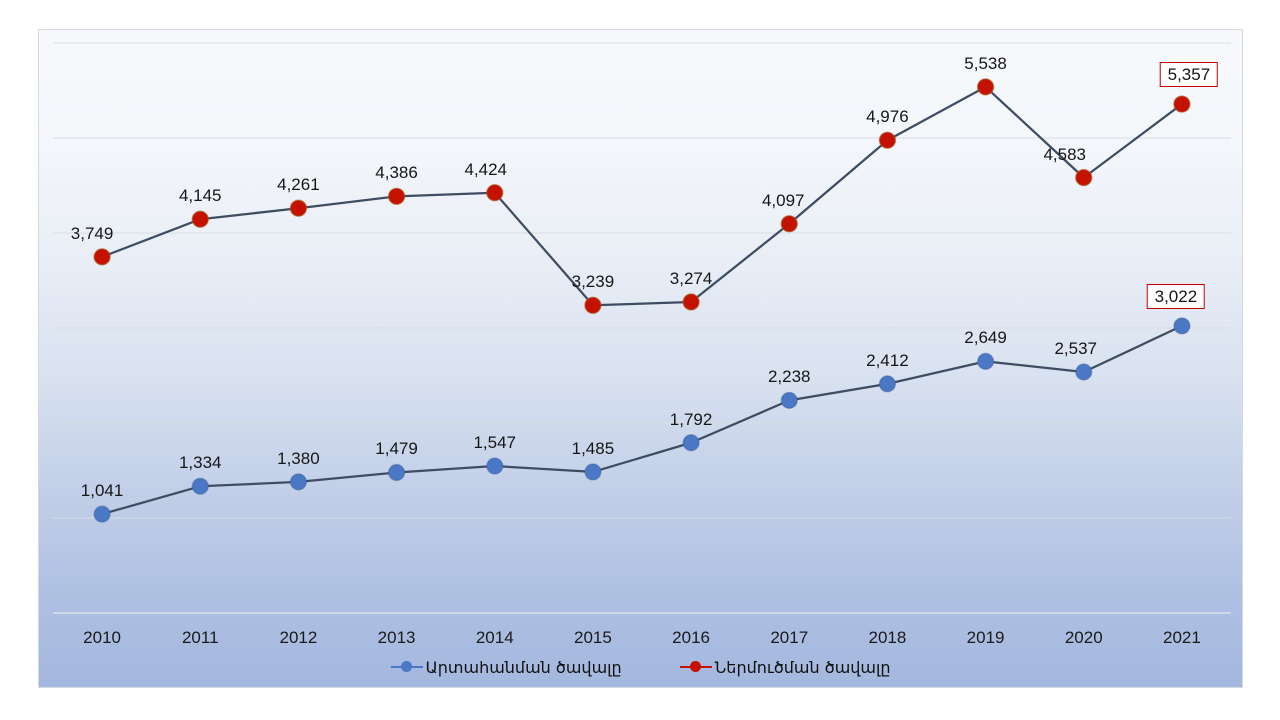  What do you see at coordinates (396, 449) in the screenshot?
I see `data-label: 1,479` at bounding box center [396, 449].